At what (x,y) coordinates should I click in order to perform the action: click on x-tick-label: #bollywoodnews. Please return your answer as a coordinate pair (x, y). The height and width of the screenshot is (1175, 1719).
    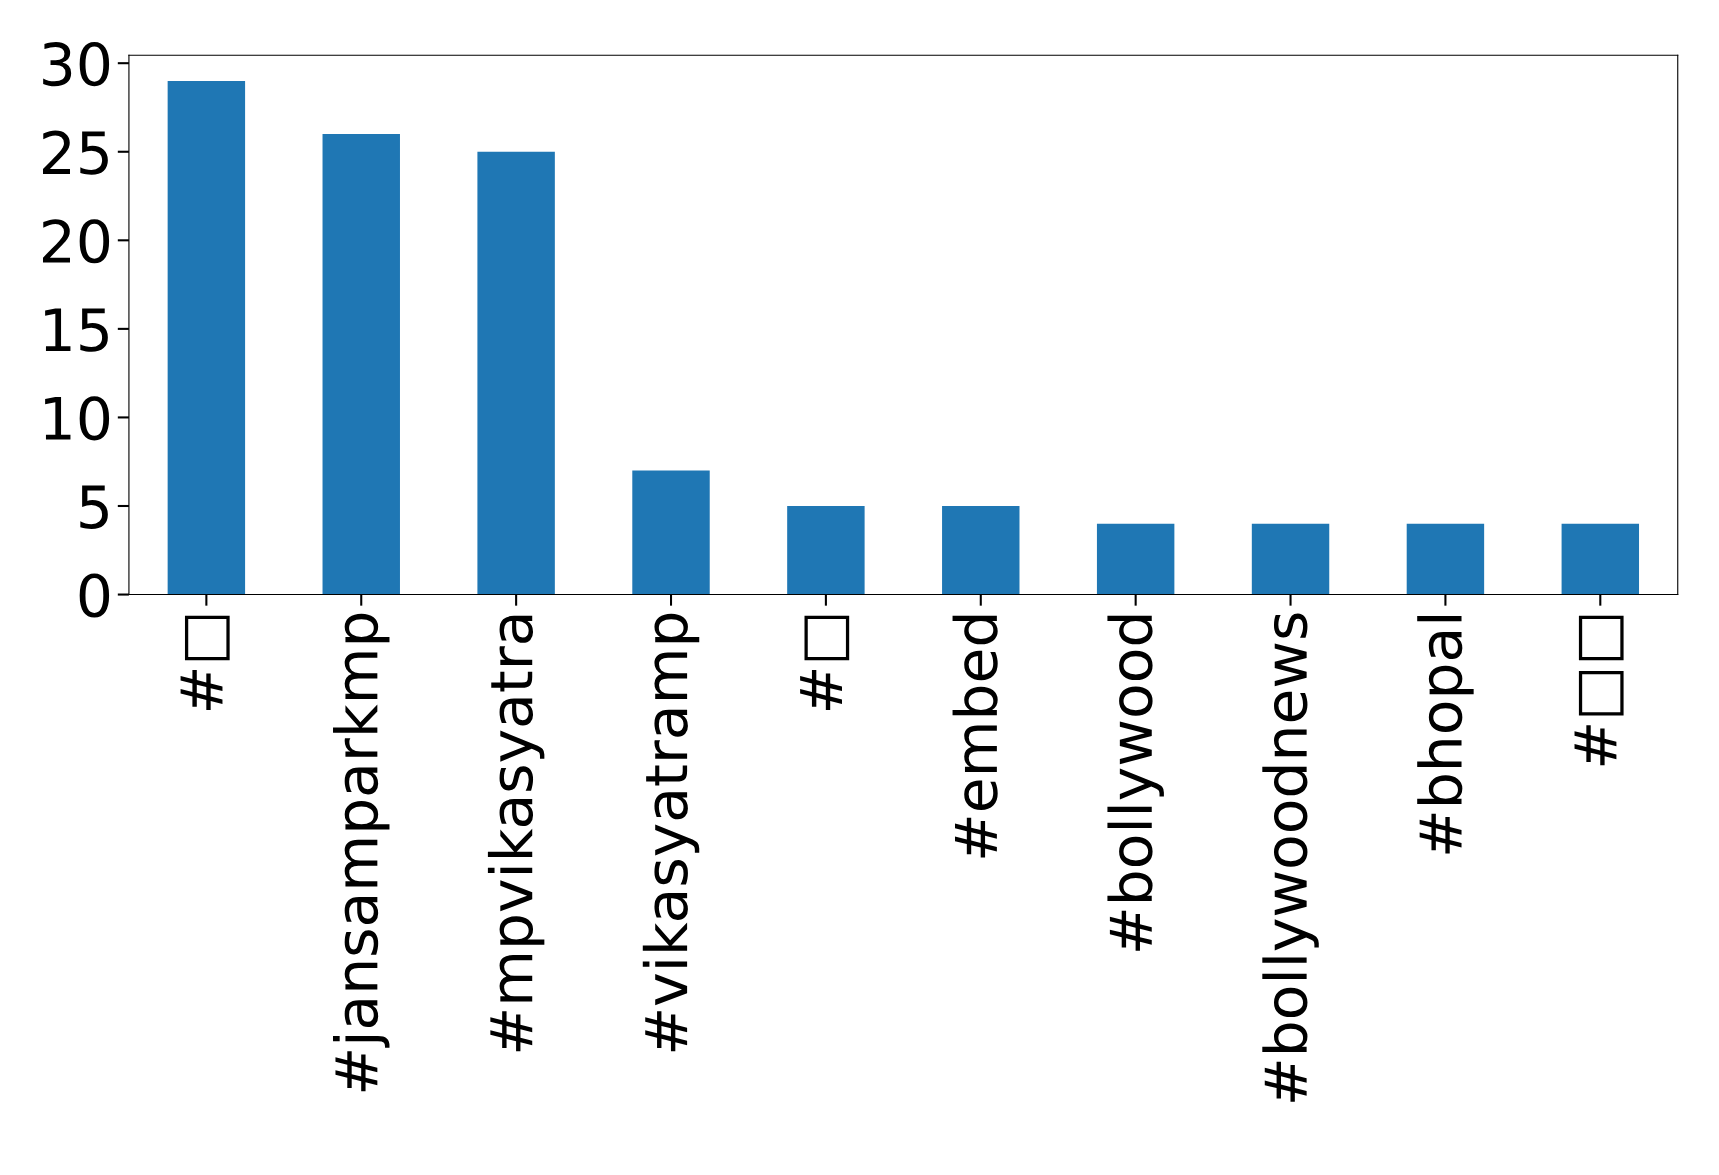
    Looking at the image, I should click on (1290, 857).